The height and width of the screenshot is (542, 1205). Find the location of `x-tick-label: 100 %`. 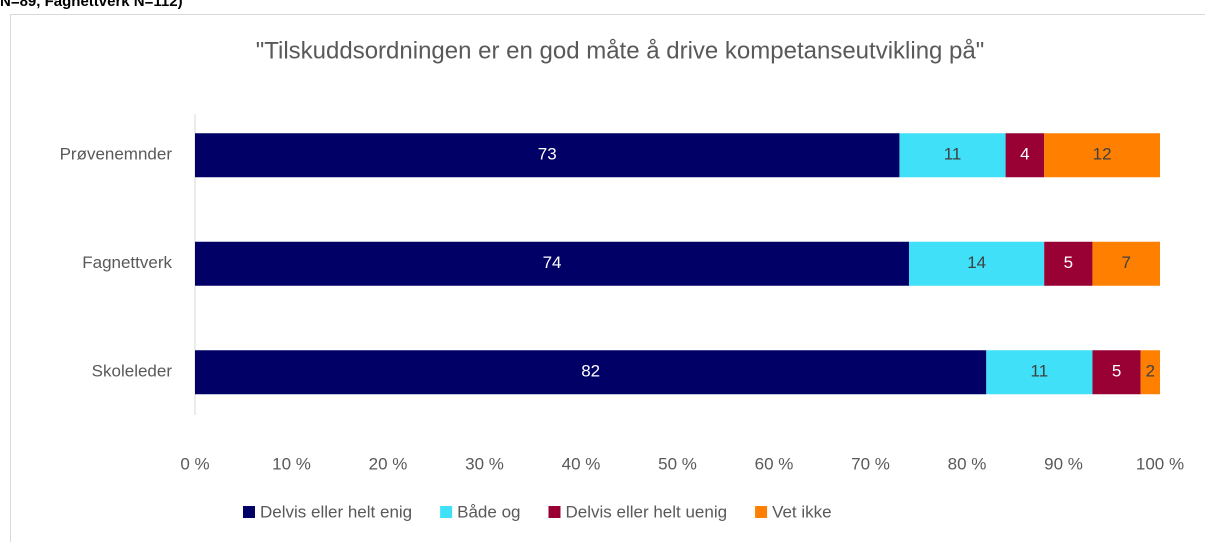

x-tick-label: 100 % is located at coordinates (1160, 463).